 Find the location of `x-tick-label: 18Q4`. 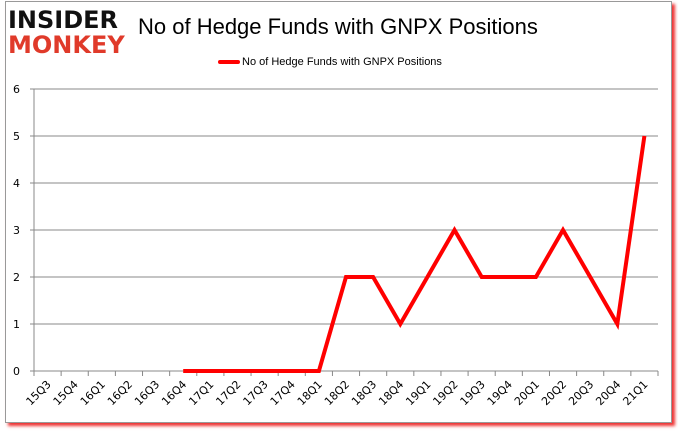

x-tick-label: 18Q4 is located at coordinates (391, 393).